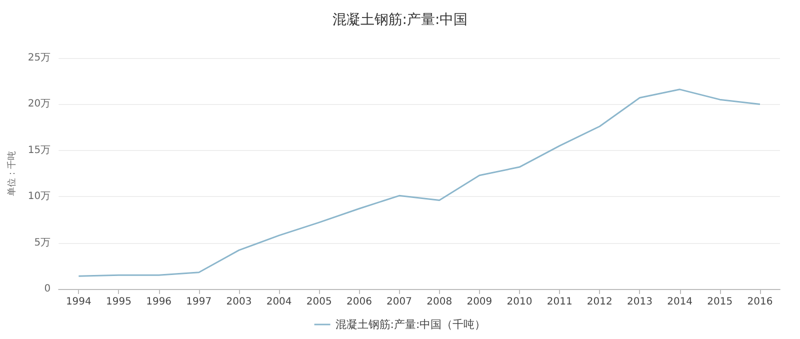 This screenshot has height=339, width=800. Describe the element at coordinates (47, 289) in the screenshot. I see `y-tick-label: 0` at that location.